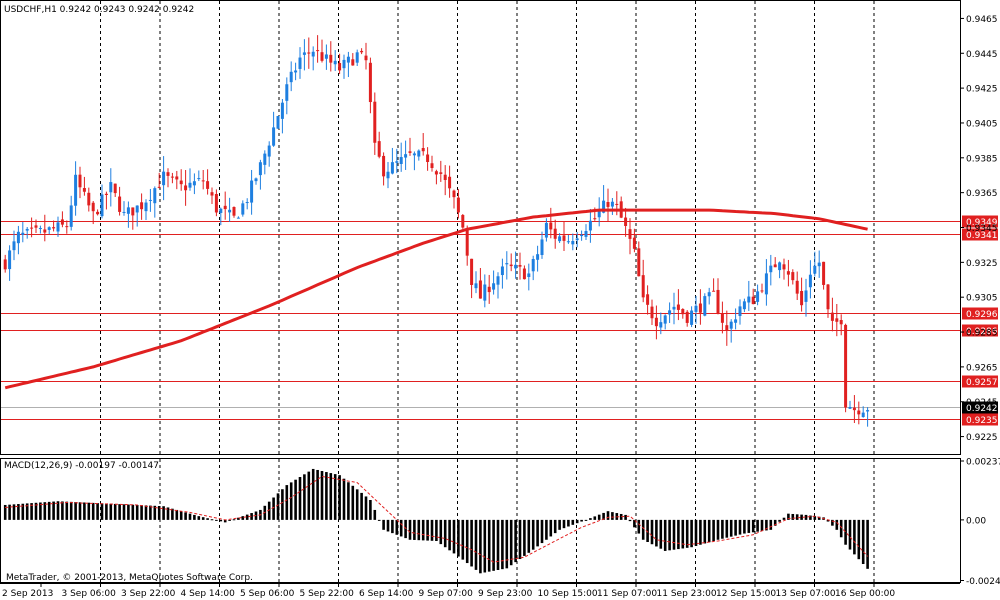 The width and height of the screenshot is (1000, 600). What do you see at coordinates (982, 315) in the screenshot?
I see `level-label: 0.9296` at bounding box center [982, 315].